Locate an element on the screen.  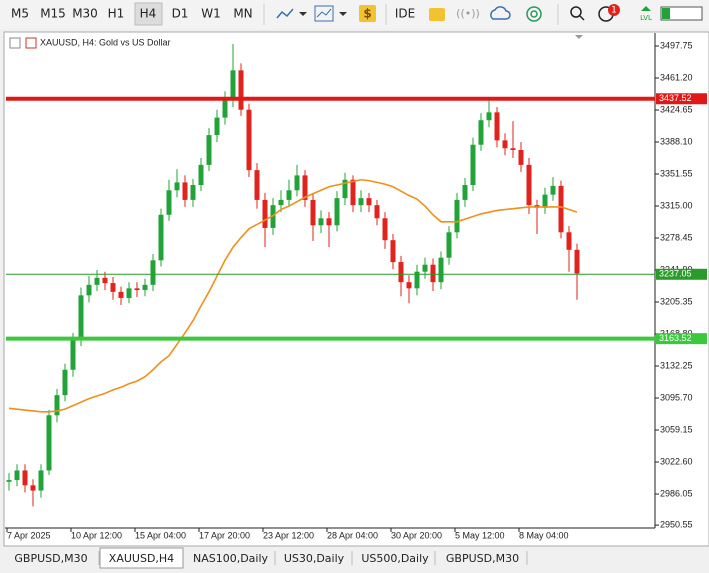
price-label-bg is located at coordinates (681, 339).